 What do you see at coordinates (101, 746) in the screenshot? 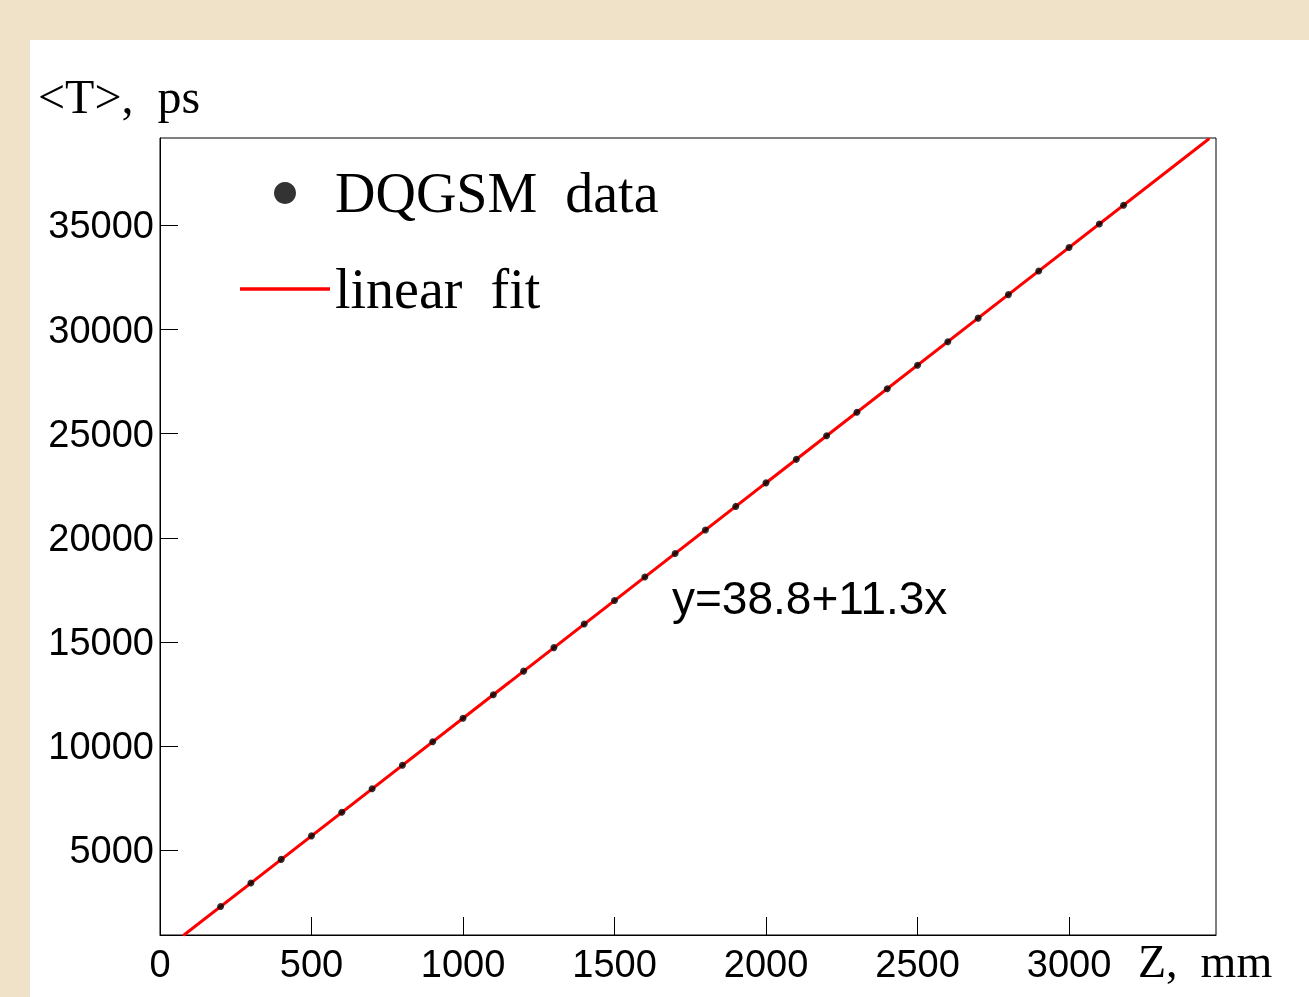
I see `y-tick-label: 10000` at bounding box center [101, 746].